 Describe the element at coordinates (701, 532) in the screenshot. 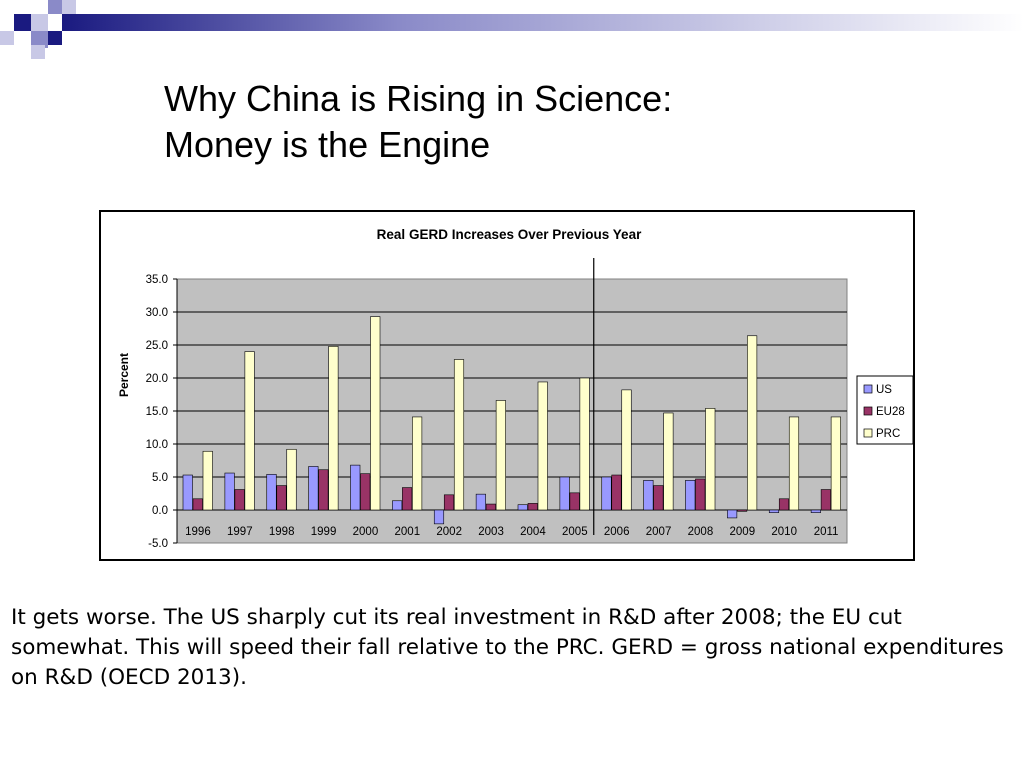

I see `x-tick-label: 2008` at that location.